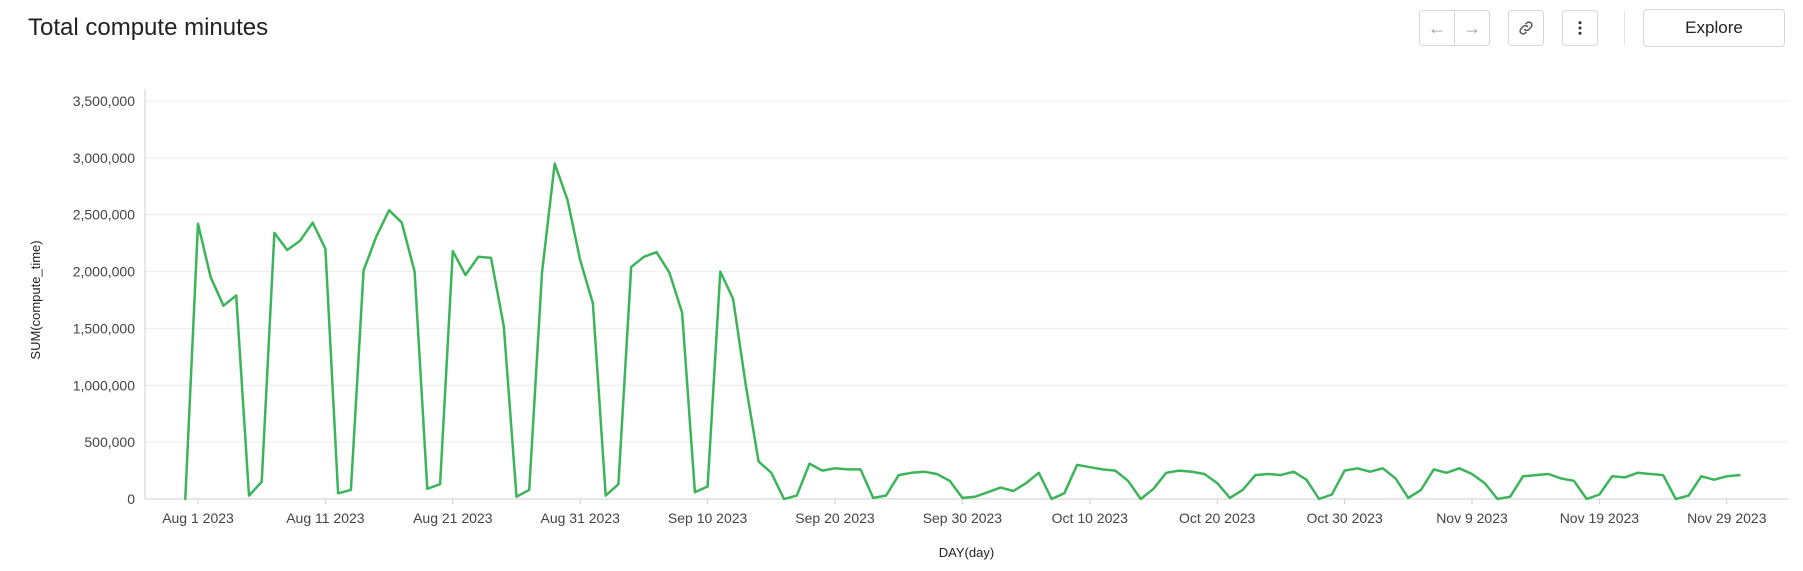  I want to click on arrow-left-icon: ←, so click(1437, 27).